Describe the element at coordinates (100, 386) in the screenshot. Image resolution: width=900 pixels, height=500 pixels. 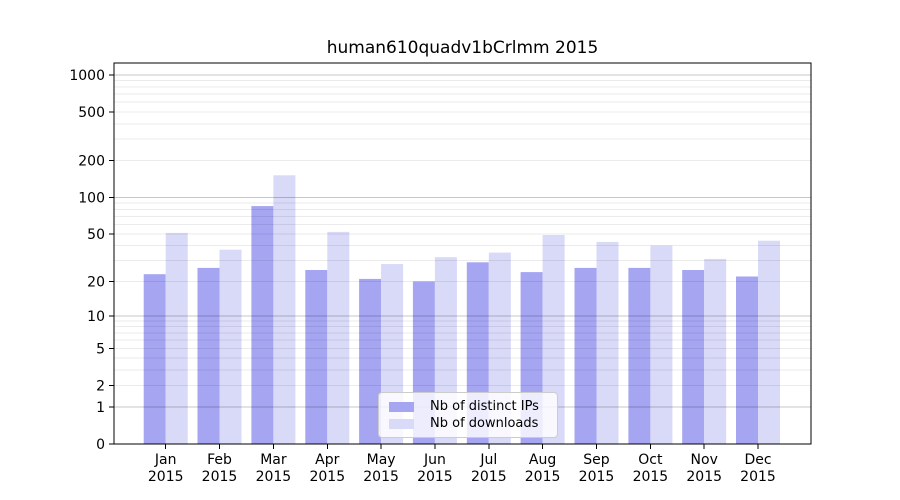
I see `y-tick-label-2: 2` at that location.